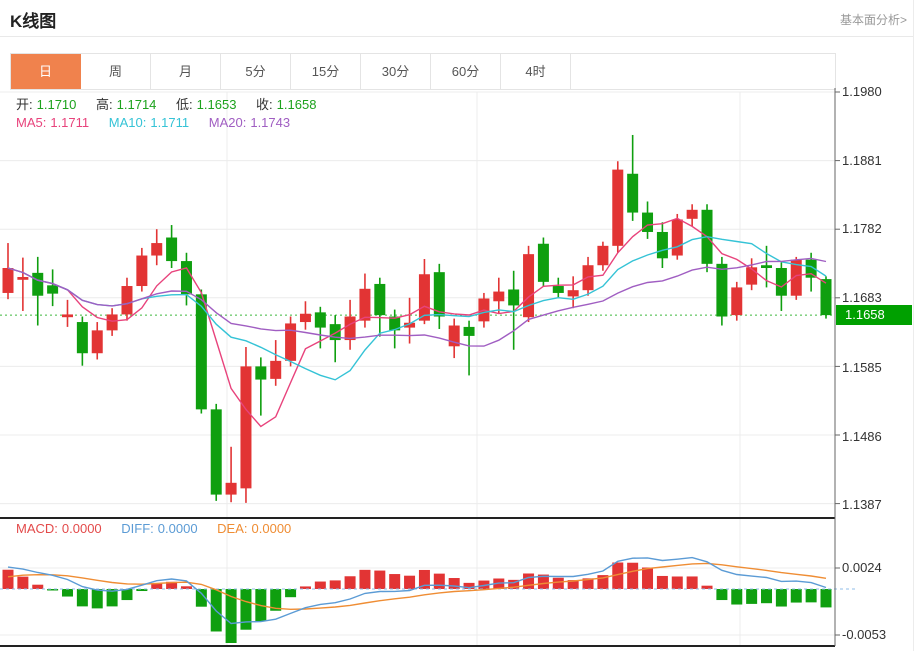 This screenshot has height=651, width=914. What do you see at coordinates (862, 367) in the screenshot?
I see `price-axis-label-4: 1.1585` at bounding box center [862, 367].